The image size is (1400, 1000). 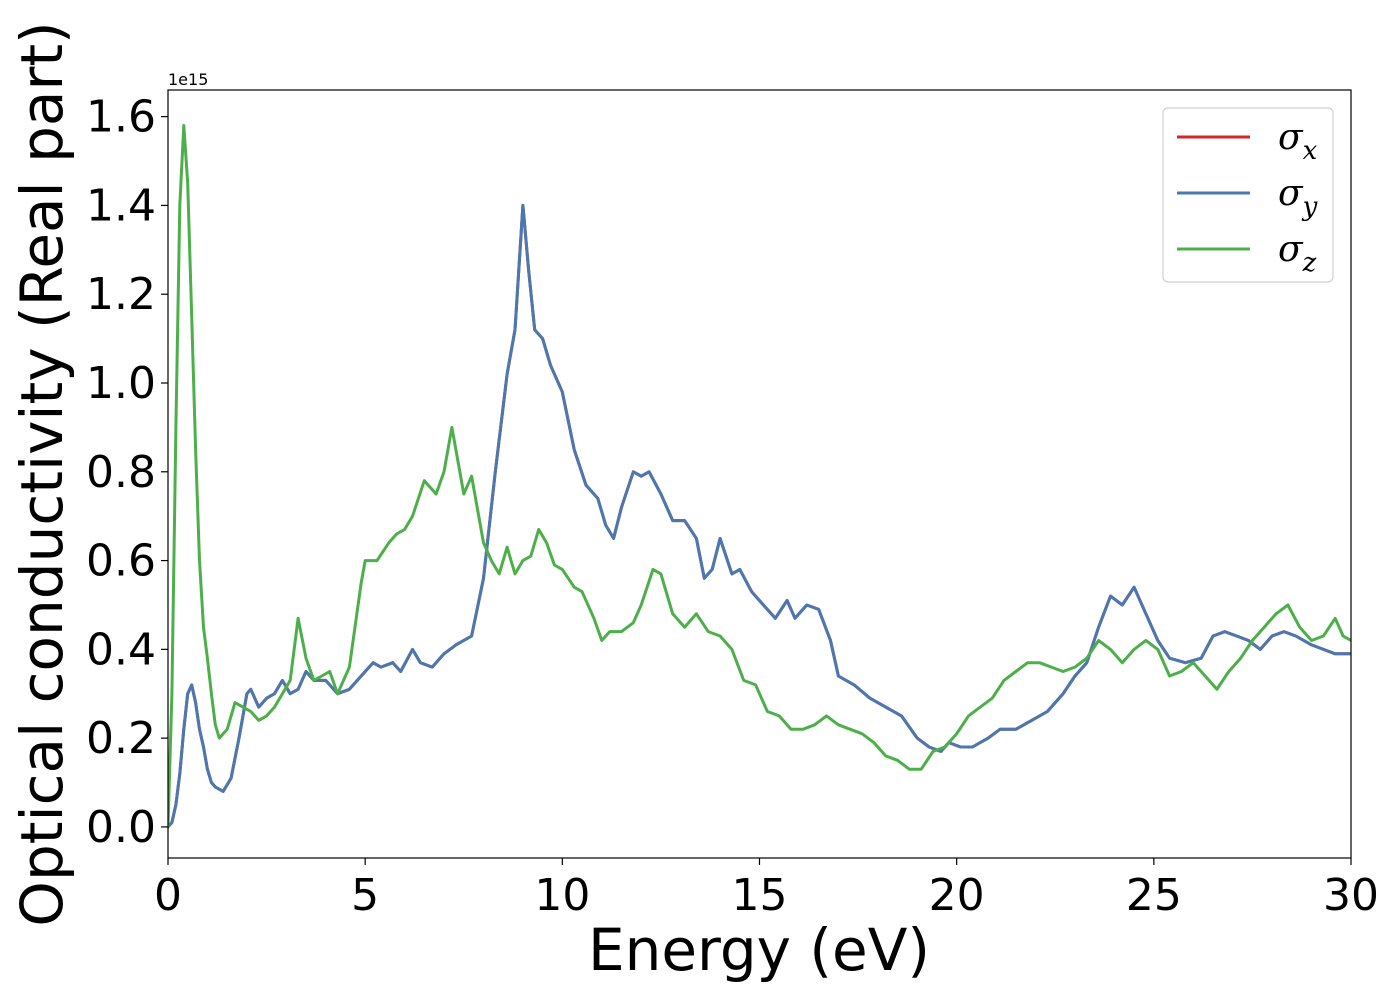 What do you see at coordinates (121, 827) in the screenshot?
I see `y-tick-label: 0.0` at bounding box center [121, 827].